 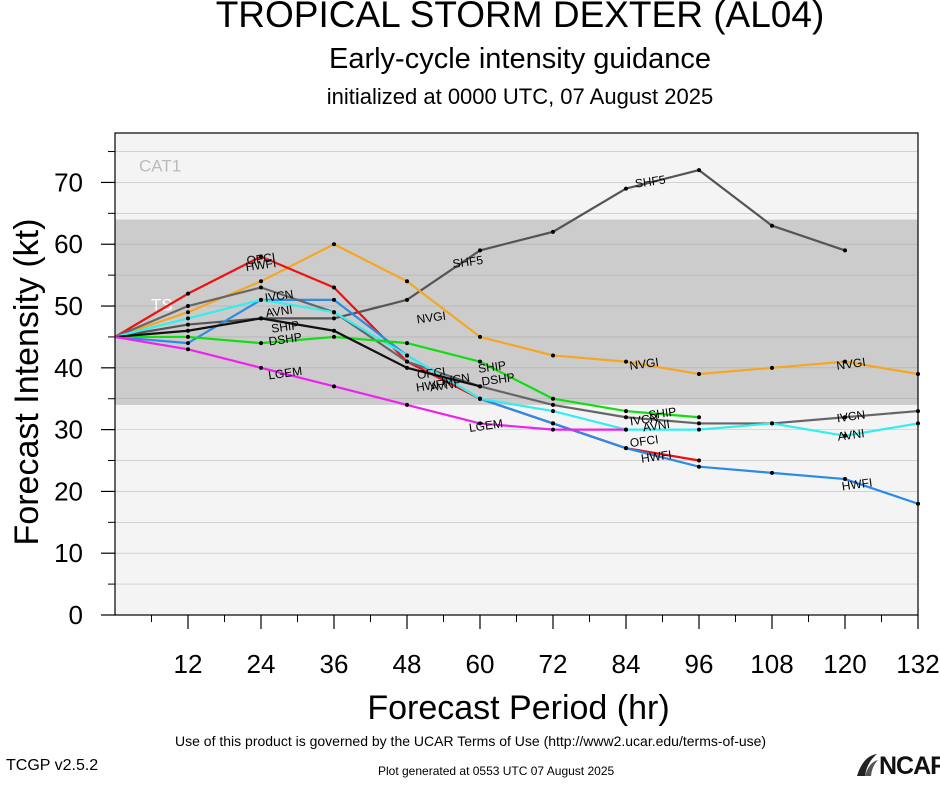 I want to click on chart-init-time: initialized at 0000 UTC, 07 August 2025, so click(x=520, y=96).